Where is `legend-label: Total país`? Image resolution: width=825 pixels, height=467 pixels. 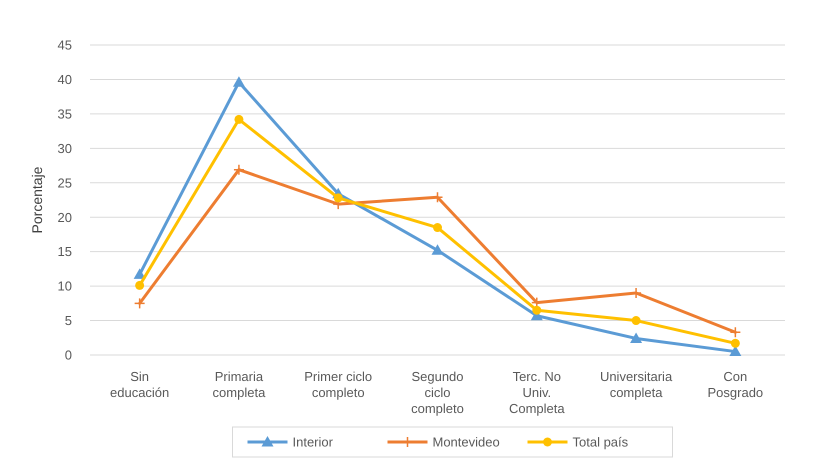 legend-label: Total país is located at coordinates (600, 442).